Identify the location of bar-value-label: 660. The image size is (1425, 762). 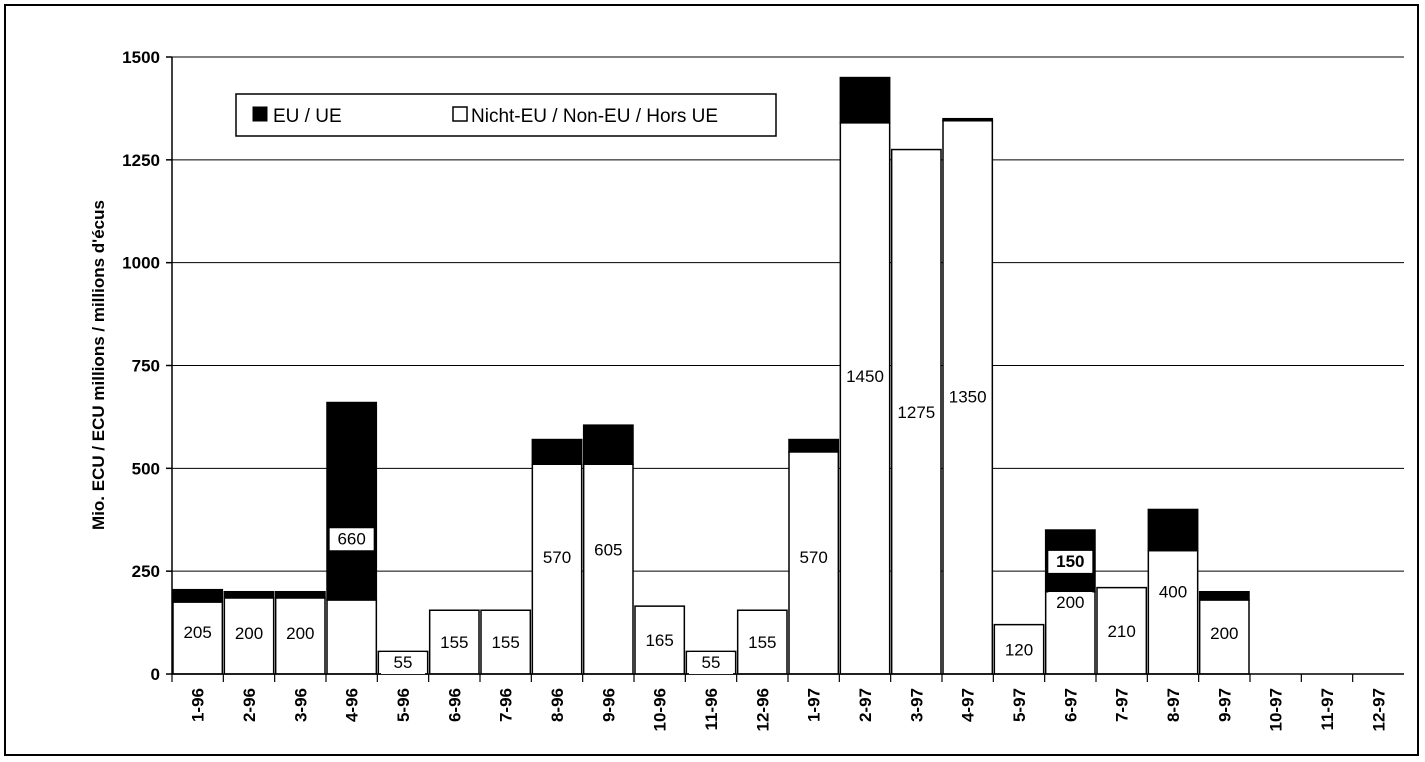
(351, 538).